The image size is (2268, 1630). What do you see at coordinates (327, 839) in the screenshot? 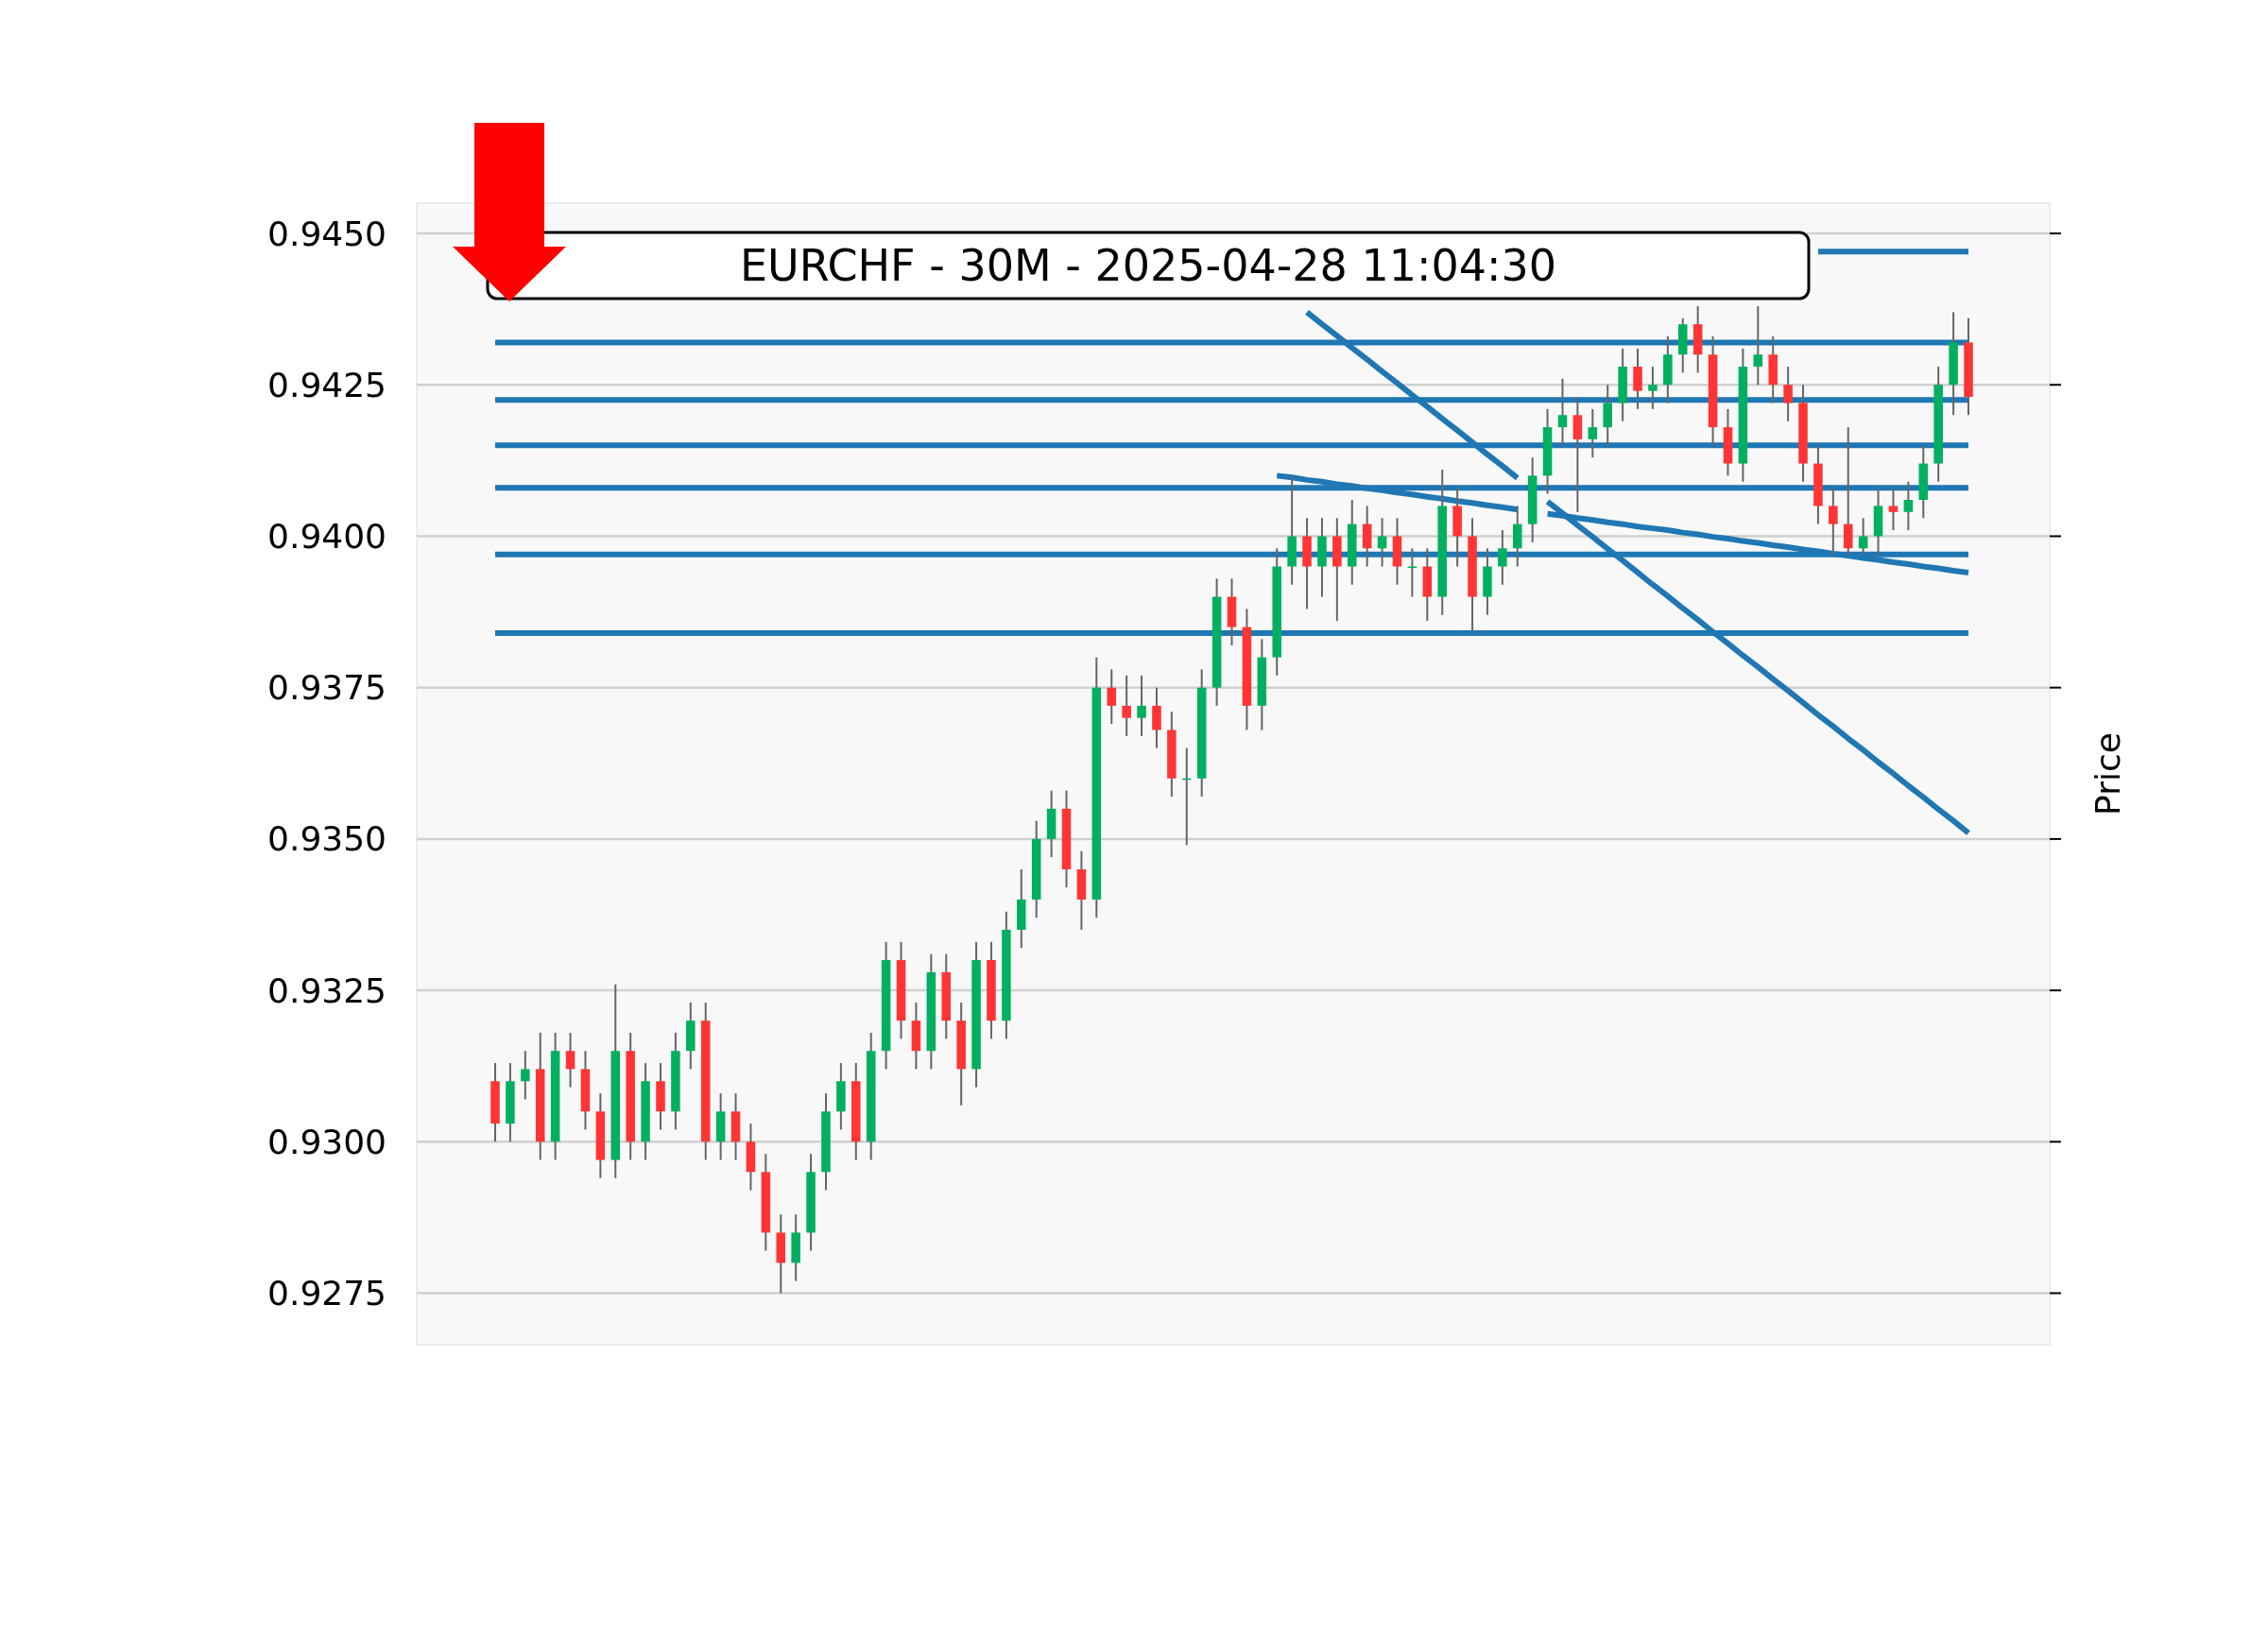
I see `y-tick-label: 0.9350` at bounding box center [327, 839].